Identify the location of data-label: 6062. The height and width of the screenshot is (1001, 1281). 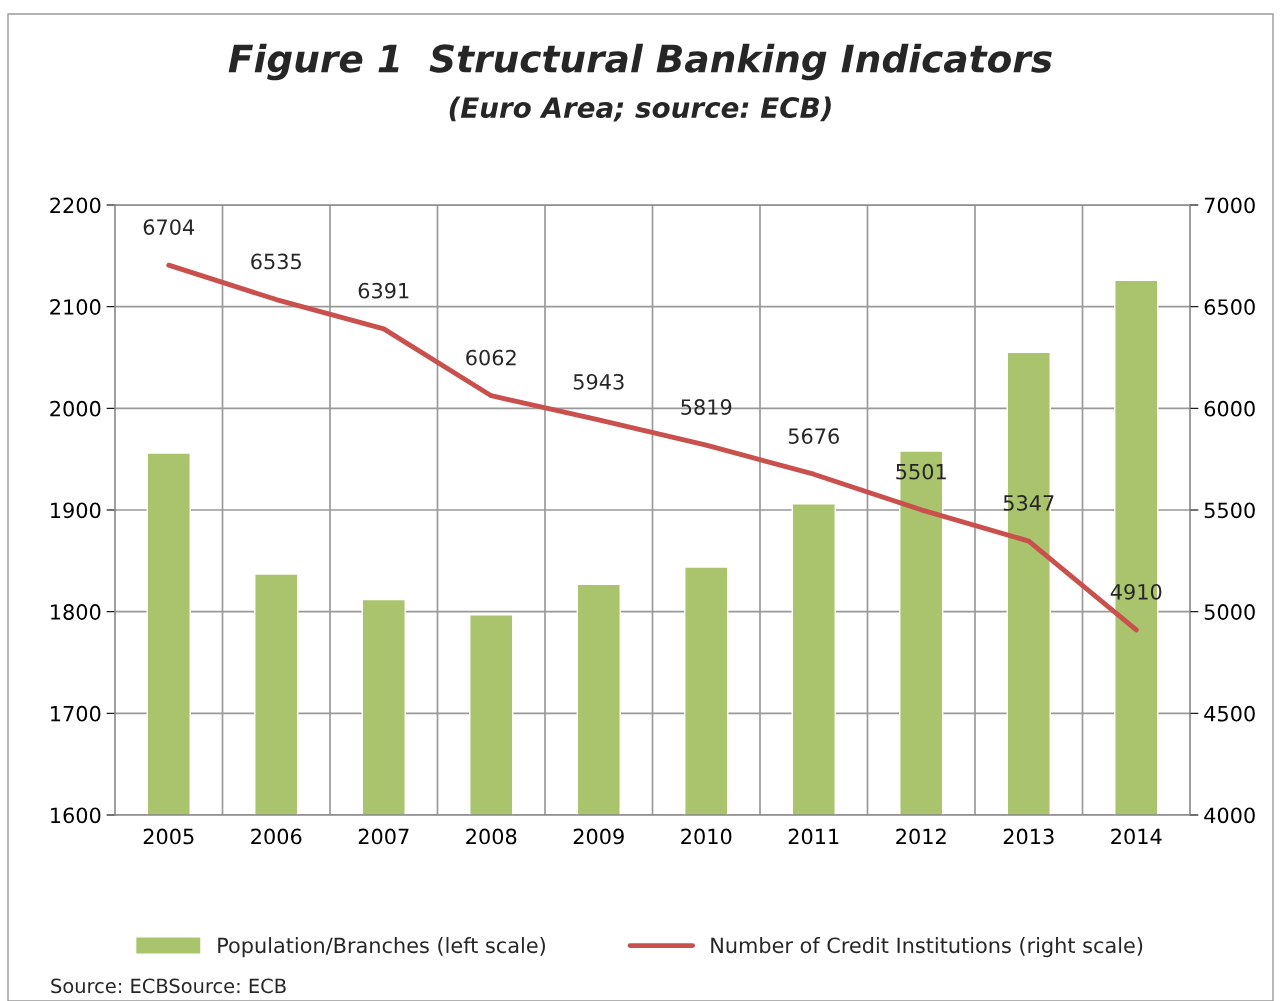
(491, 357).